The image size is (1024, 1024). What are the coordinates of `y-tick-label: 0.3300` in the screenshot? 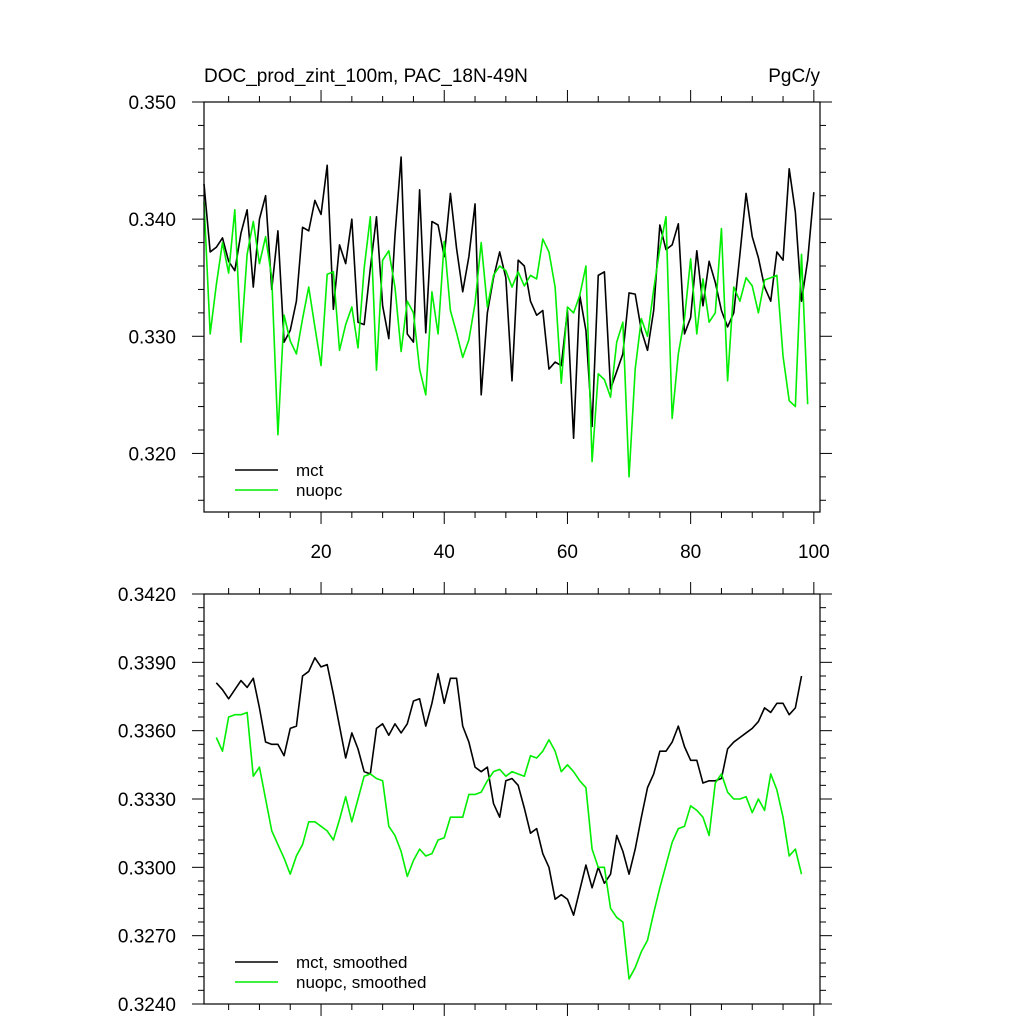 It's located at (147, 868).